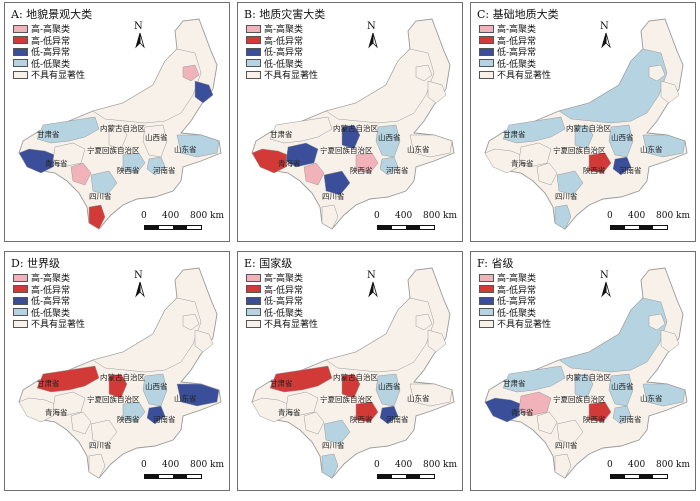  I want to click on panel-title: D: 世界级, so click(36, 263).